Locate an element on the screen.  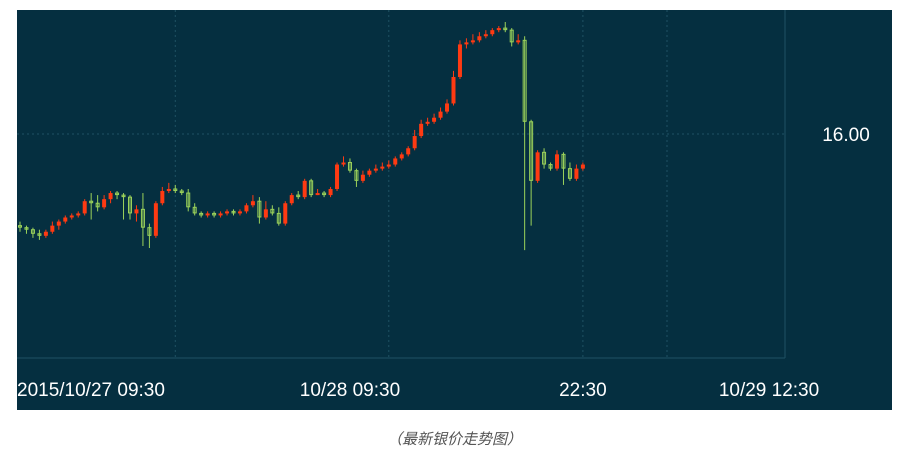
x-tick-label-2: 22:30 is located at coordinates (583, 390).